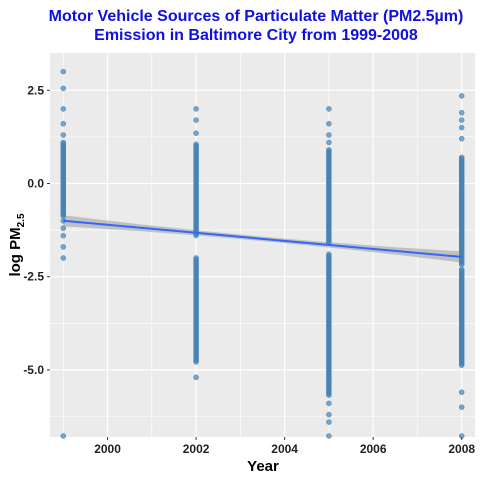 This screenshot has width=480, height=480. Describe the element at coordinates (33, 370) in the screenshot. I see `y-tick-label: -5.0` at that location.